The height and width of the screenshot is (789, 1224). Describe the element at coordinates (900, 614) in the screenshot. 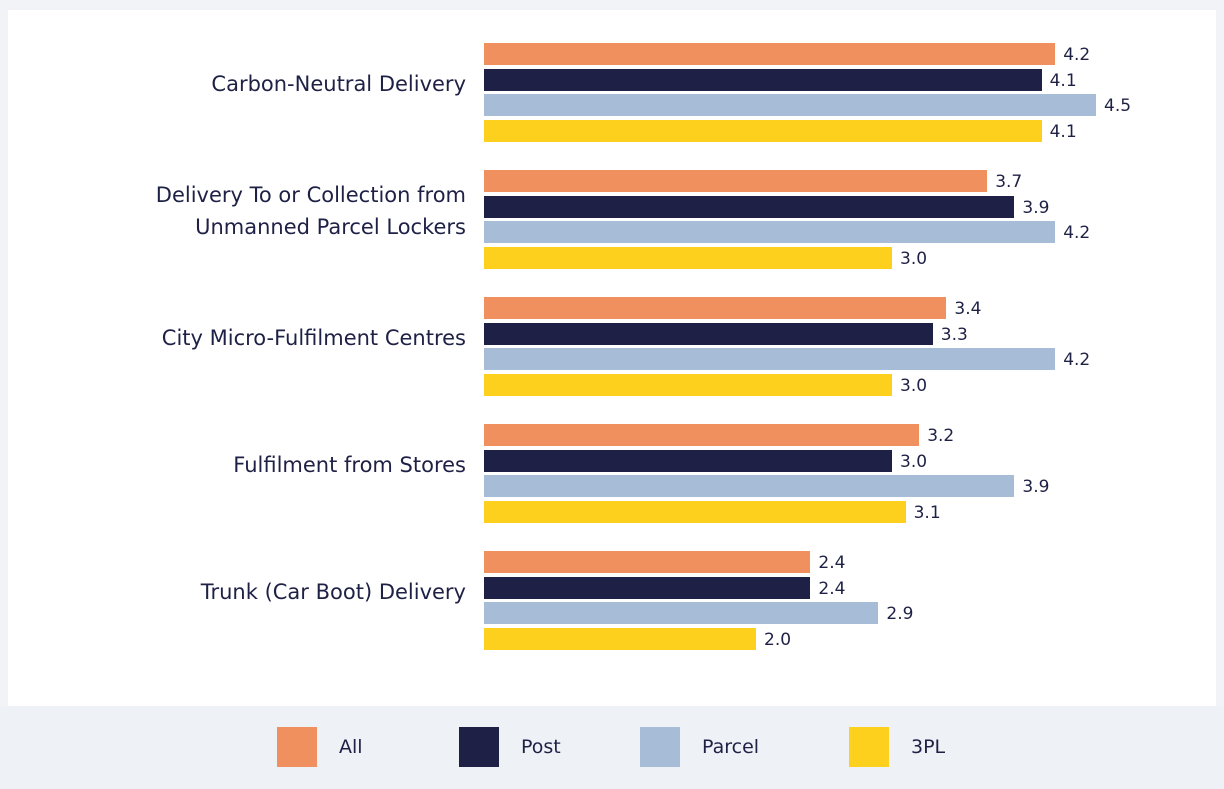

I see `value-label: 2.9` at that location.